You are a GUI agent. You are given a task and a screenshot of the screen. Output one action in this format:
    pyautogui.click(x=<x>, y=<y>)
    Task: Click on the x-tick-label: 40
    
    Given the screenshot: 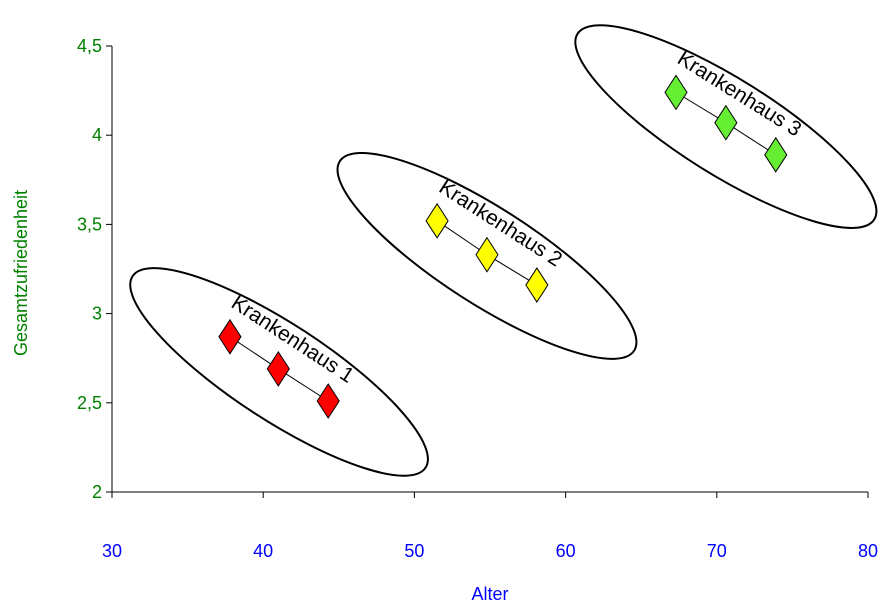 What is the action you would take?
    pyautogui.click(x=263, y=551)
    